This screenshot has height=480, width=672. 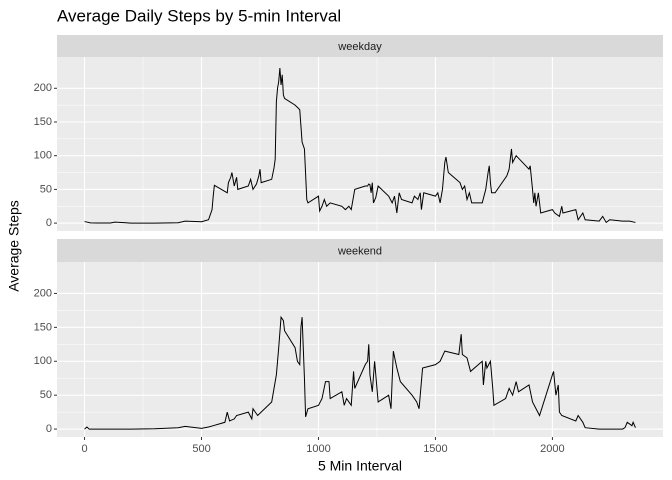 What do you see at coordinates (435, 449) in the screenshot?
I see `x-tick-label: 1500` at bounding box center [435, 449].